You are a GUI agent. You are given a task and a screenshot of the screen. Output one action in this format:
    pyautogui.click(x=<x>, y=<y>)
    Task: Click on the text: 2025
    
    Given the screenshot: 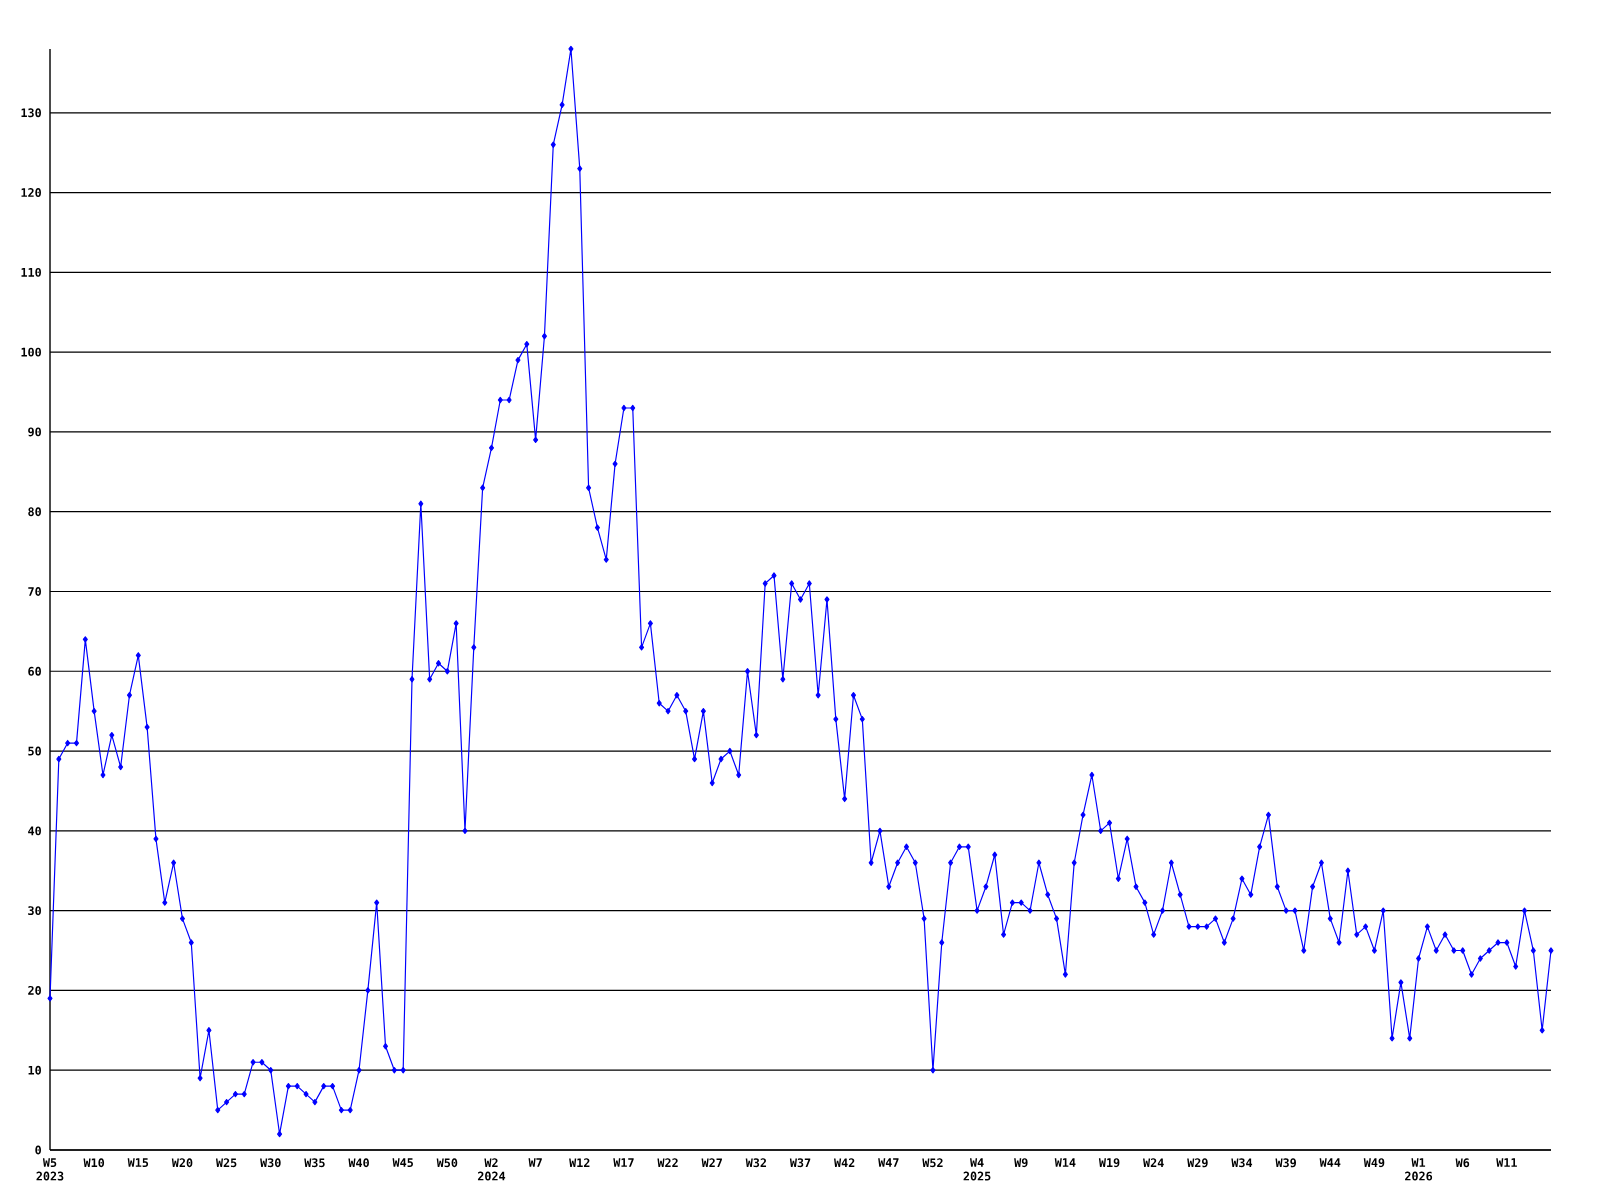 What is the action you would take?
    pyautogui.click(x=977, y=1176)
    